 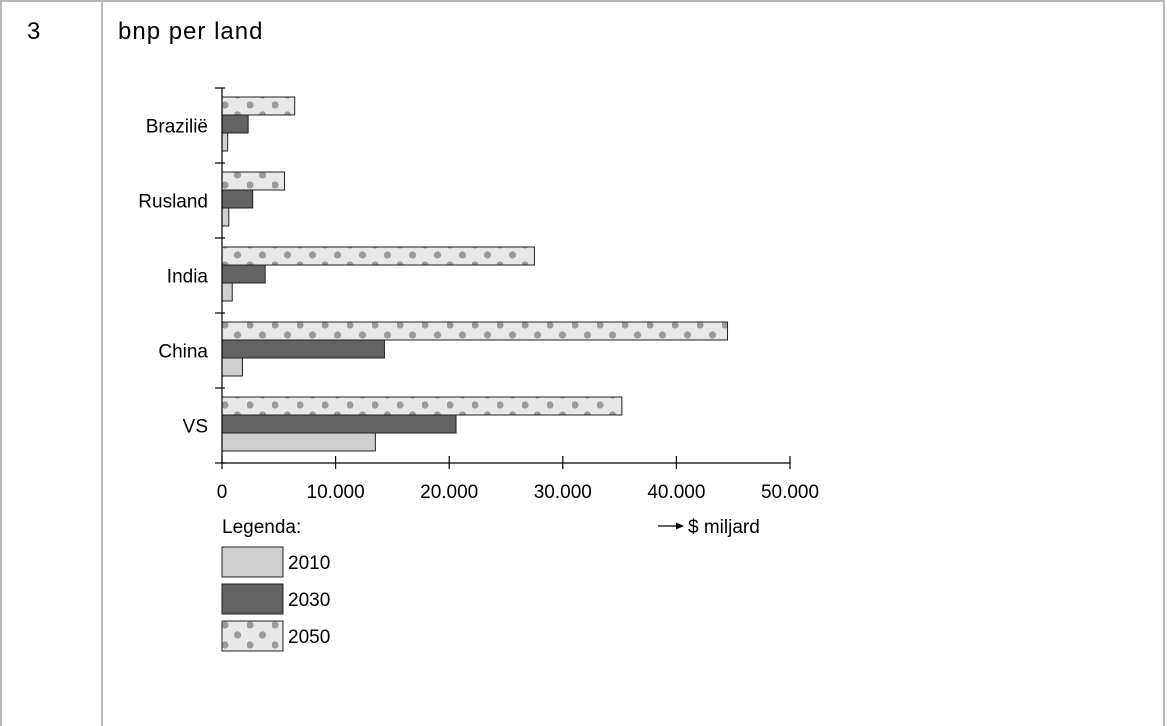 I want to click on x-tick-label: 40.000, so click(x=676, y=492).